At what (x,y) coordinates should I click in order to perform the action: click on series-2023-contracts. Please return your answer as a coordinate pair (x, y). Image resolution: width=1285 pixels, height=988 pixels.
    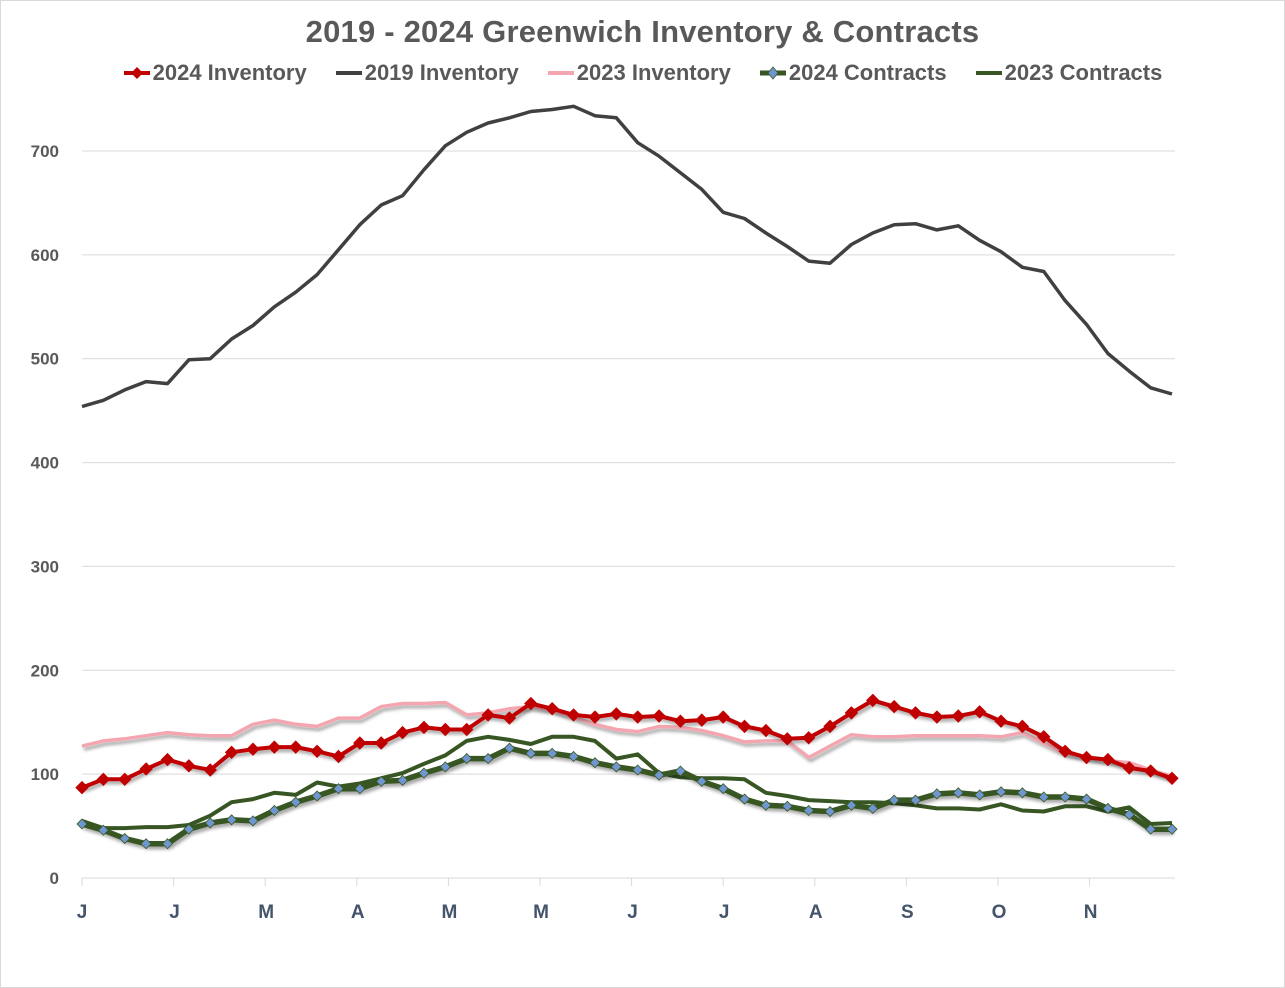
    Looking at the image, I should click on (627, 782).